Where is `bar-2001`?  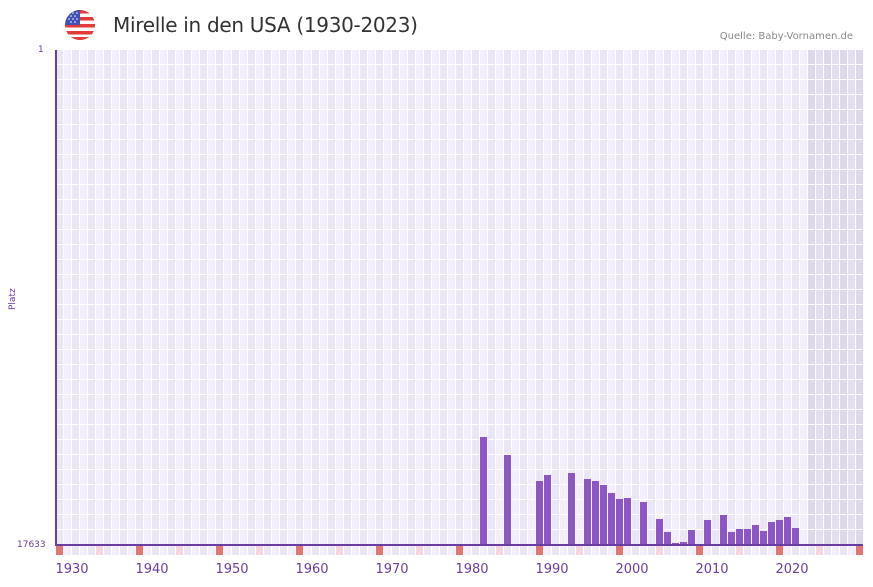
bar-2001 is located at coordinates (643, 523).